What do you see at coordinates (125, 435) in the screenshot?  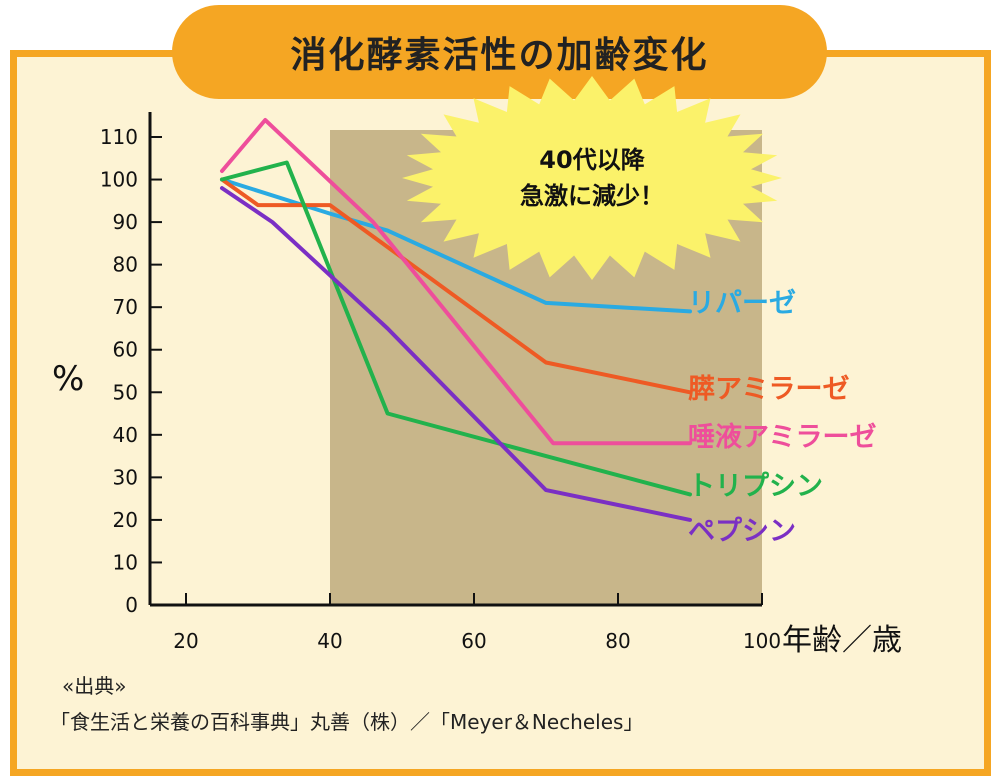 I see `y-tick-label: 40` at bounding box center [125, 435].